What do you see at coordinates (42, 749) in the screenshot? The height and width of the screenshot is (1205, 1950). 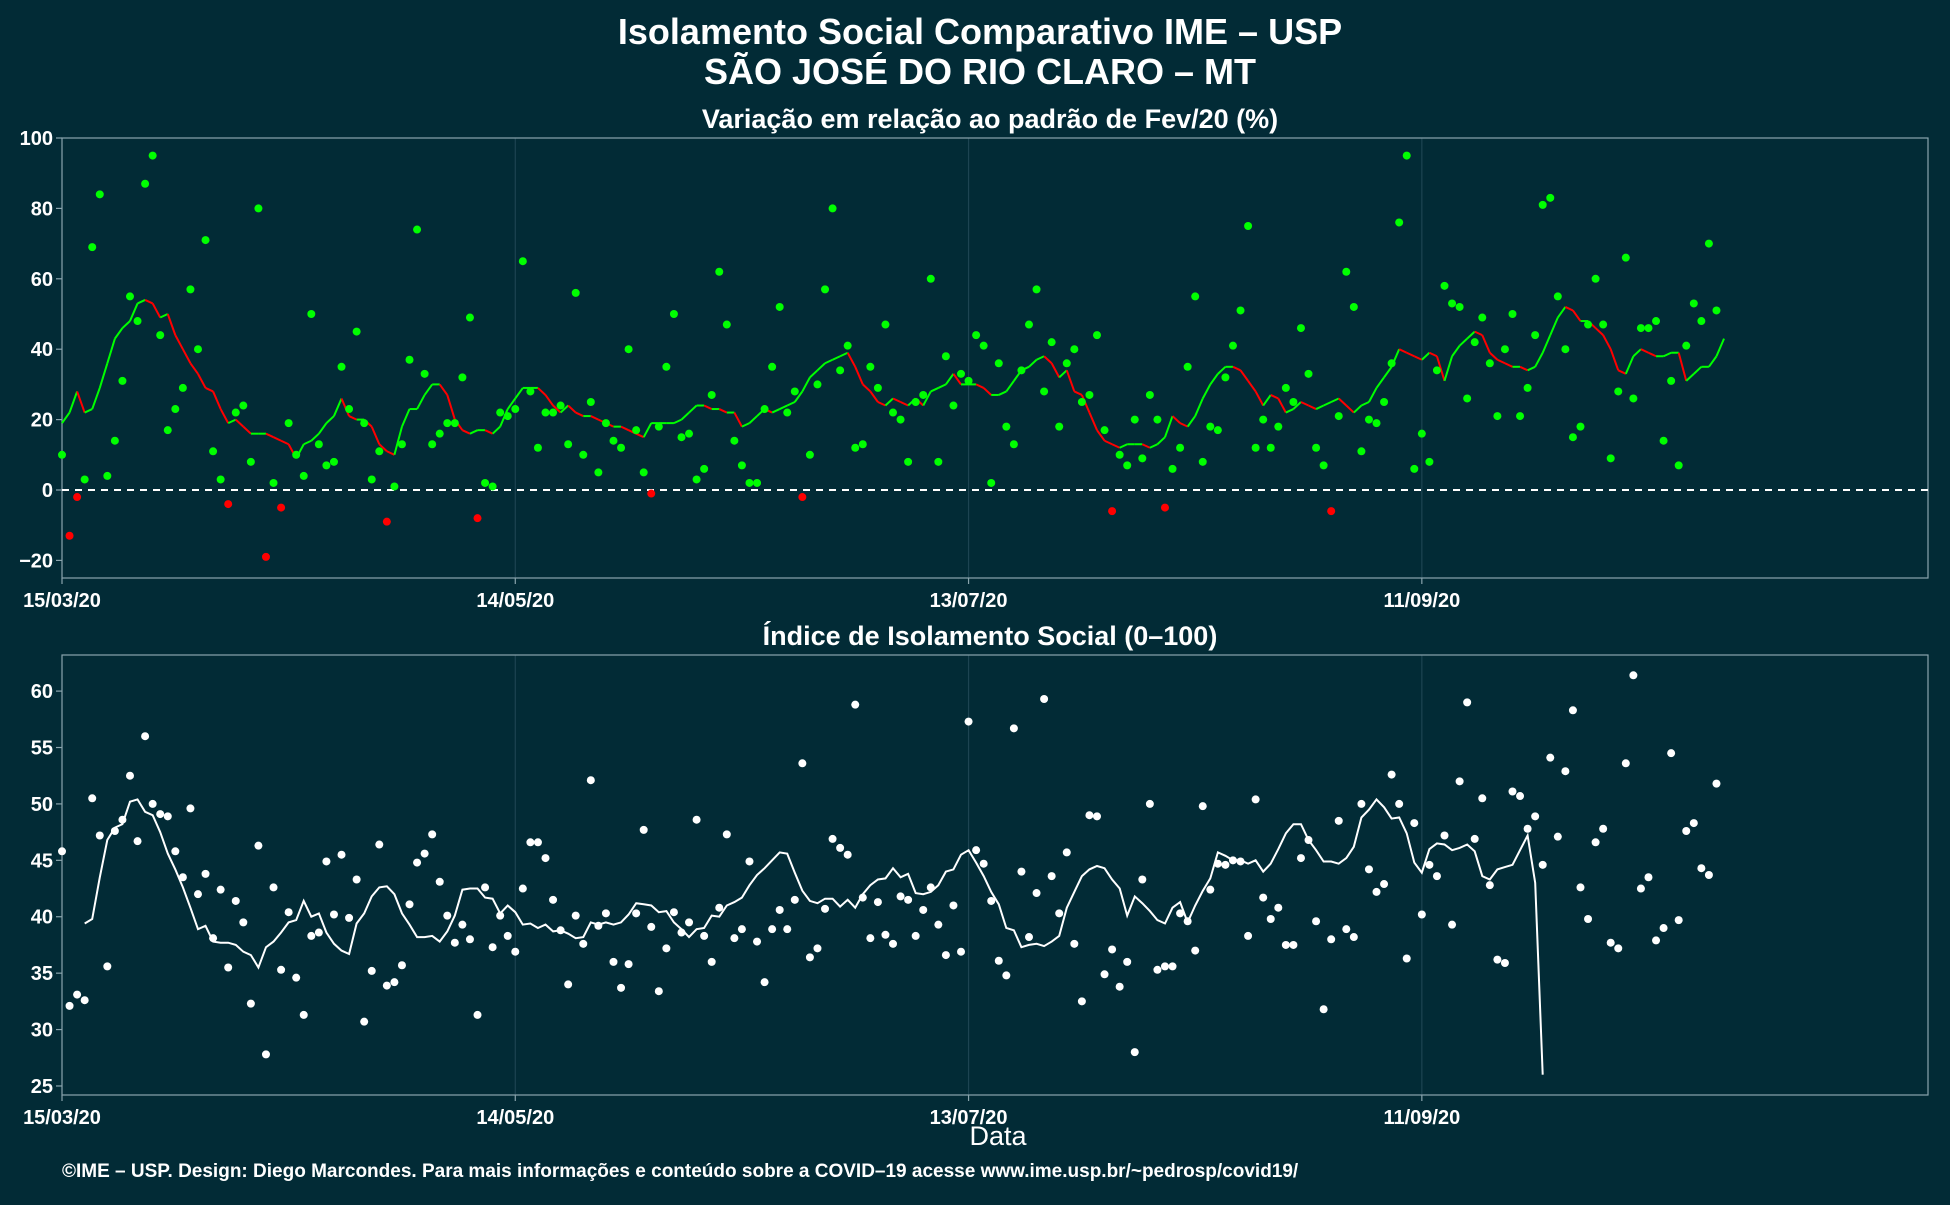 I see `y-tick-label: 55` at bounding box center [42, 749].